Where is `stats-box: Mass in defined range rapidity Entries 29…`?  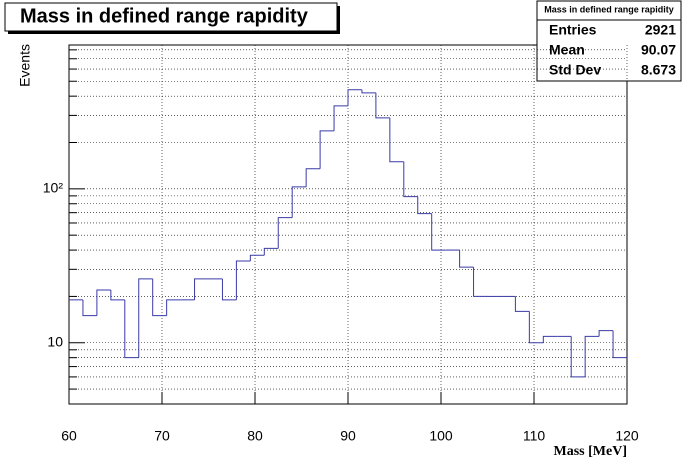 stats-box: Mass in defined range rapidity Entries 29… is located at coordinates (609, 41).